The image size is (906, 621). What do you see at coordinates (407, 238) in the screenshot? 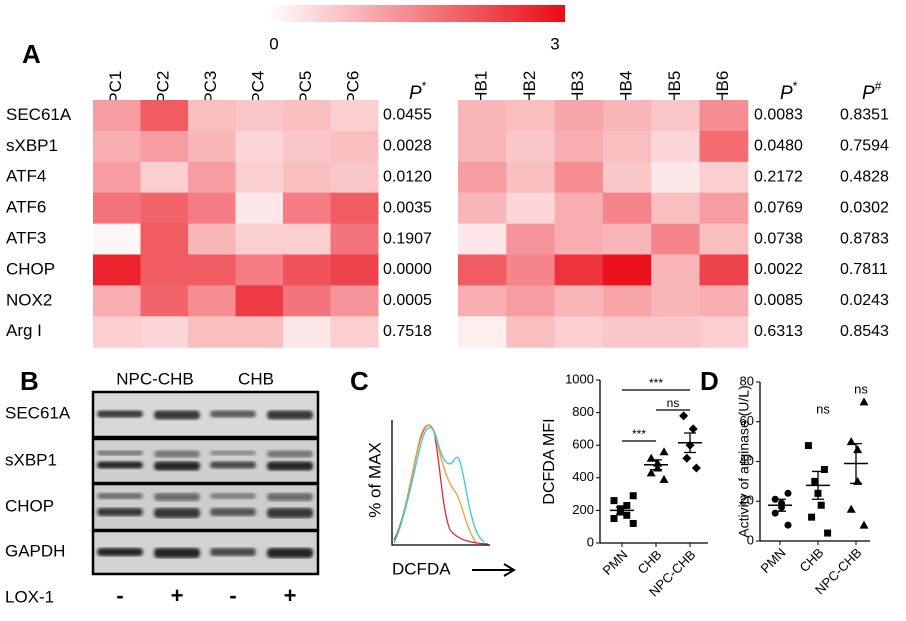
I see `p-value: 0.1907` at bounding box center [407, 238].